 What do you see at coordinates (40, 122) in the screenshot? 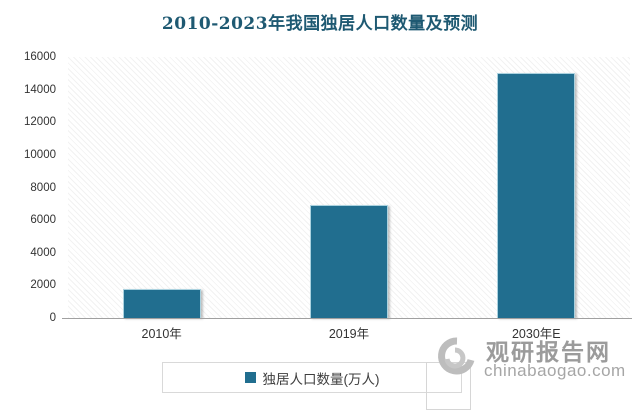
I see `y-tick-label: 12000` at bounding box center [40, 122].